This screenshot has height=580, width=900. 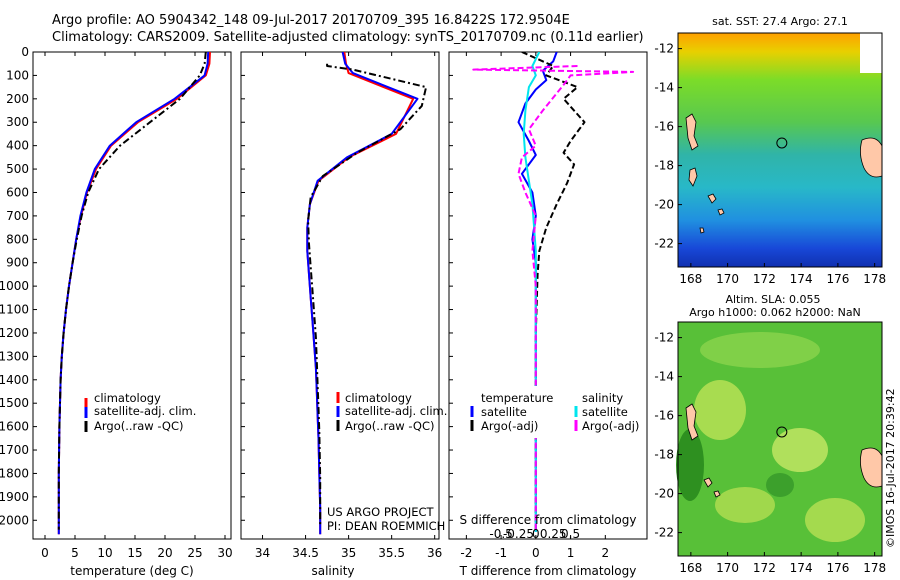 What do you see at coordinates (17, 146) in the screenshot?
I see `y-tick-label: 400` at bounding box center [17, 146].